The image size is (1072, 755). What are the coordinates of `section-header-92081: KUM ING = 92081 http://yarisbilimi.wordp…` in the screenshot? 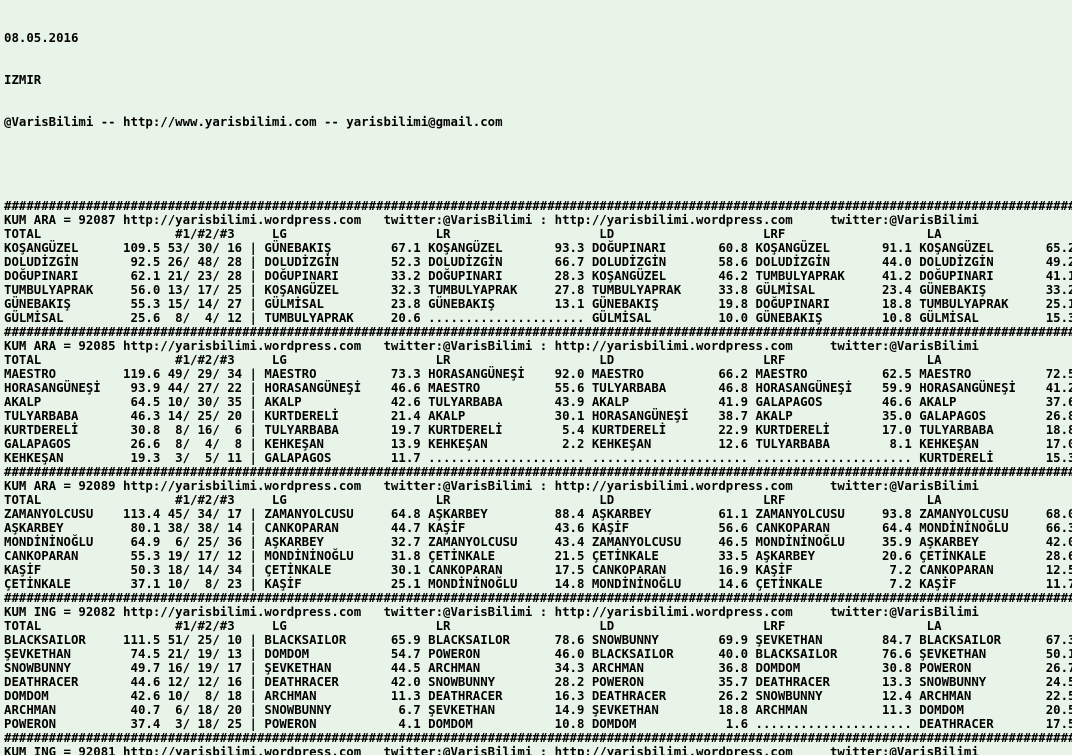 It's located at (491, 750).